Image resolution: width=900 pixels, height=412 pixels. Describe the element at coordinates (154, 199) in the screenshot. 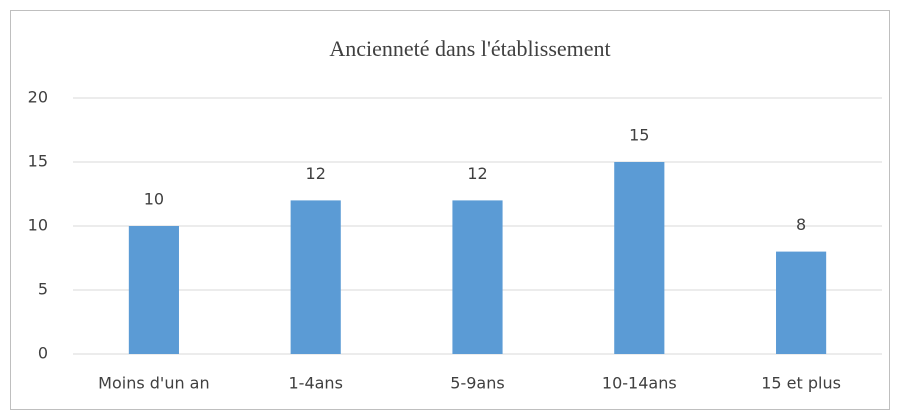

I see `data-label: 10` at that location.